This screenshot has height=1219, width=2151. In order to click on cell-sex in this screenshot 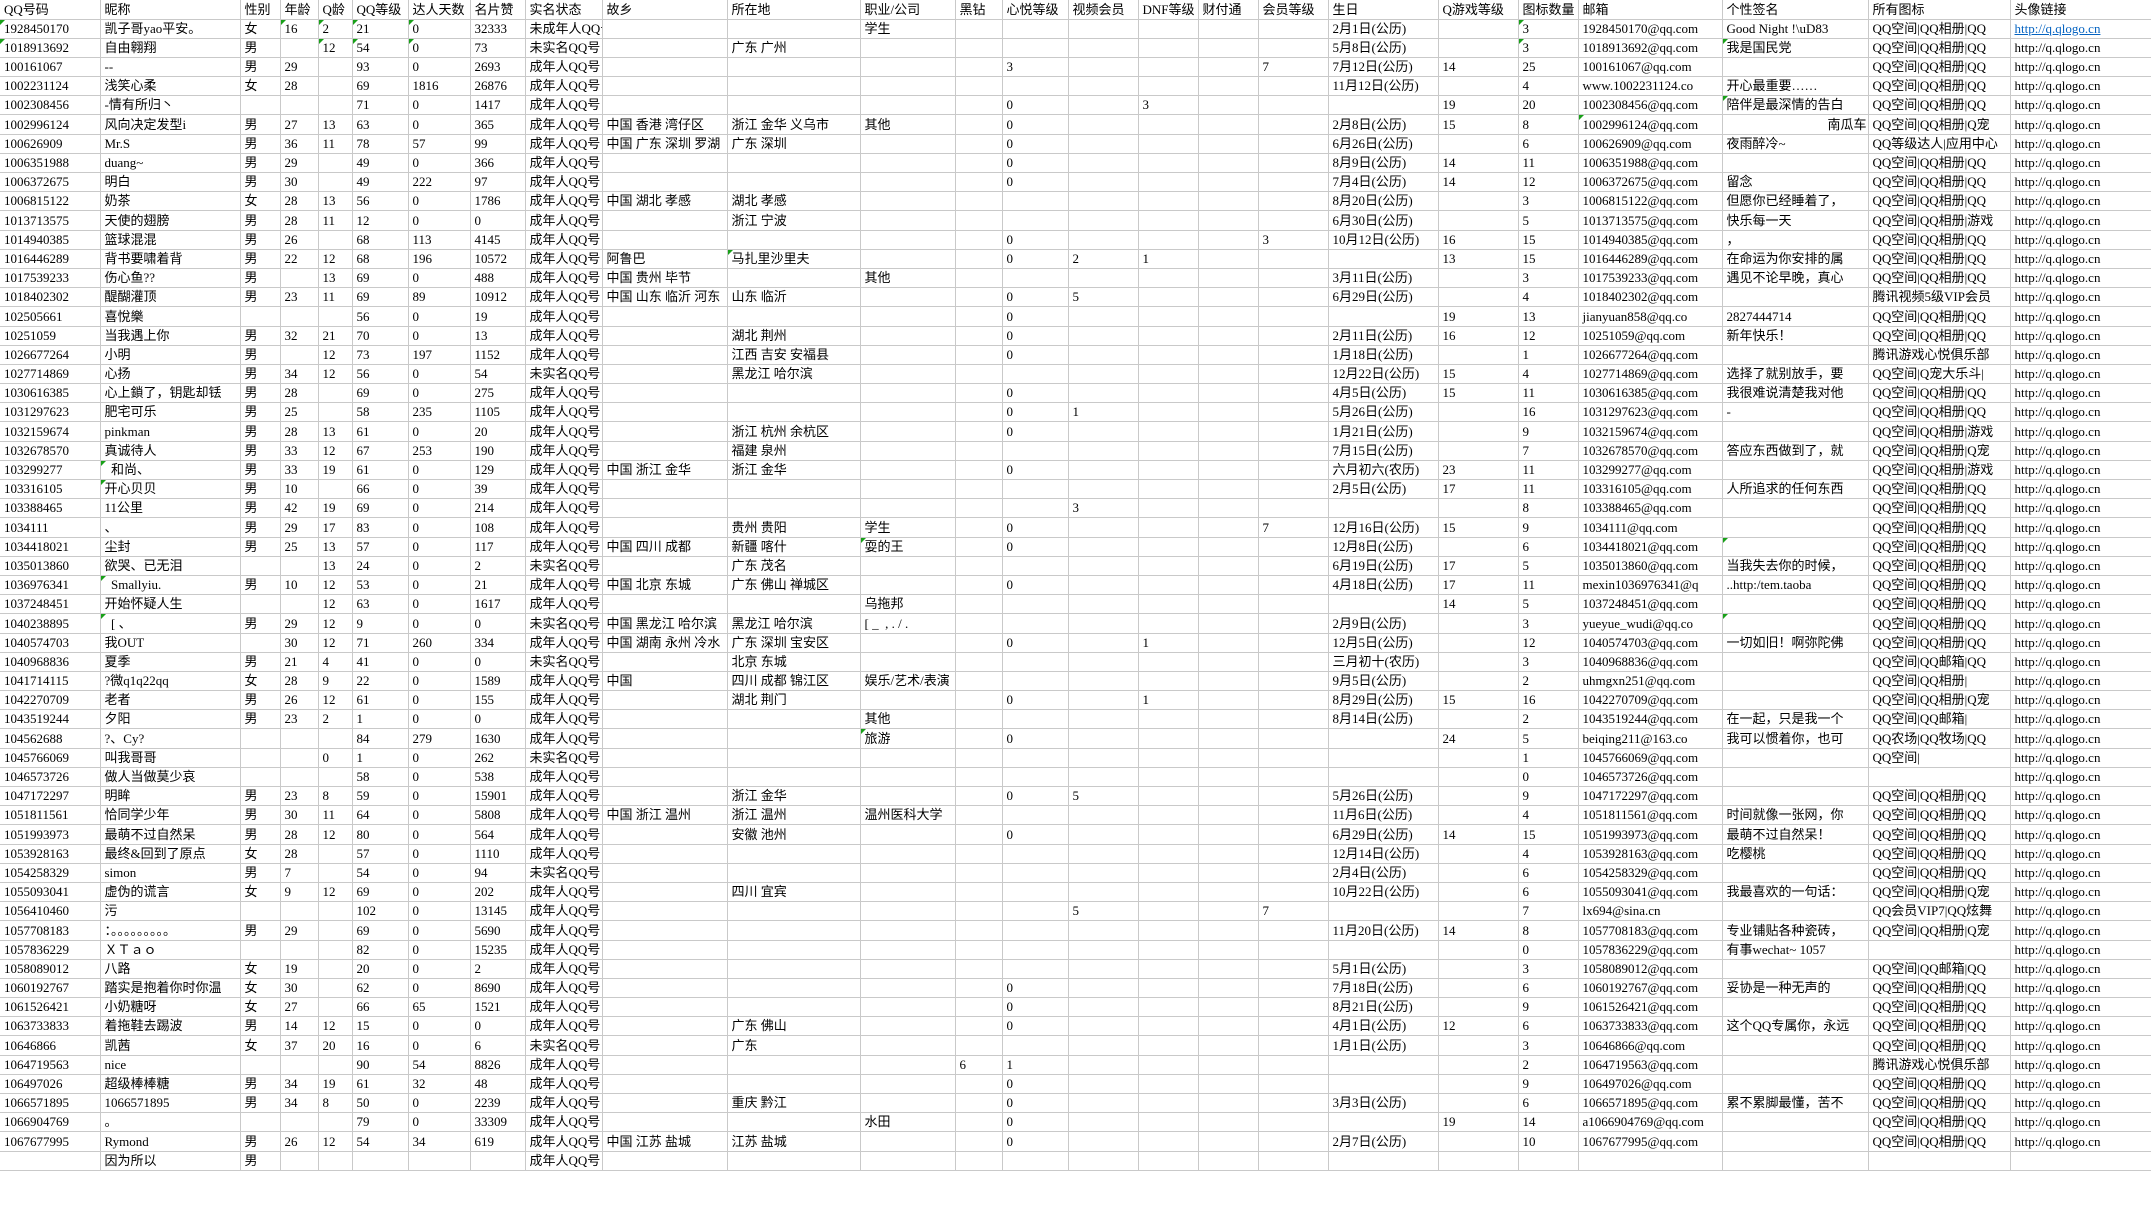, I will do `click(260, 911)`.